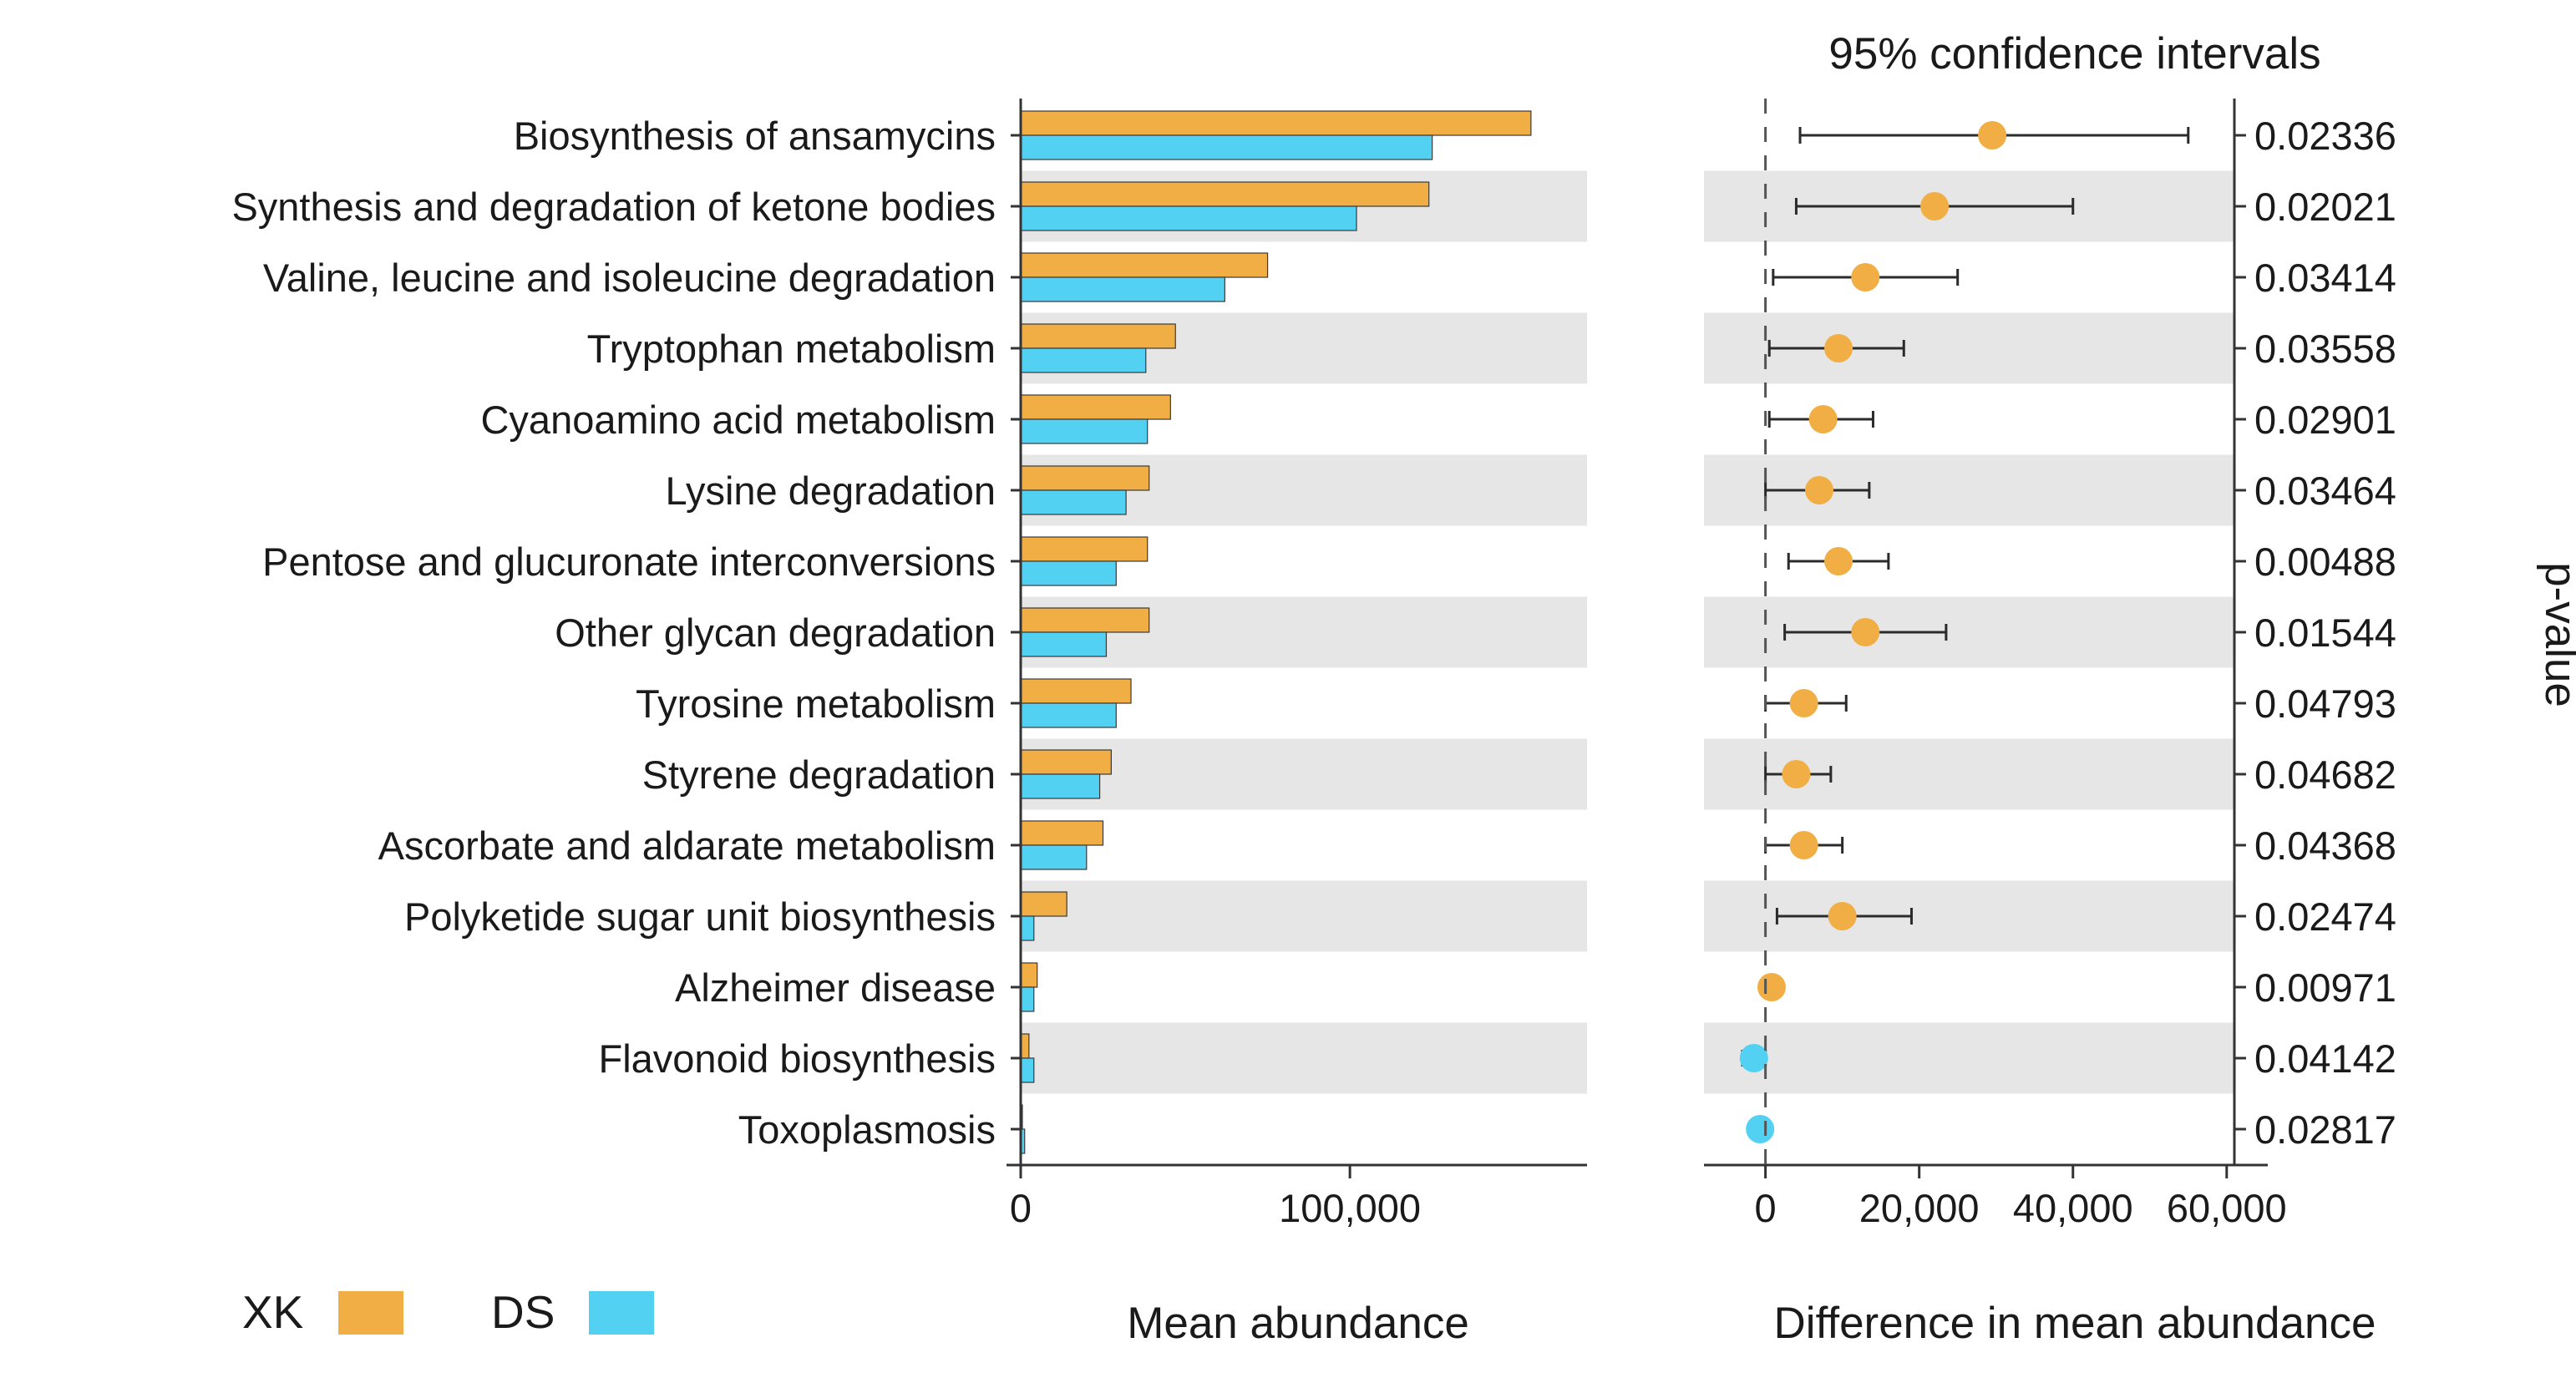 This screenshot has height=1373, width=2576. What do you see at coordinates (2325, 136) in the screenshot?
I see `pvalue-label: 0.02336` at bounding box center [2325, 136].